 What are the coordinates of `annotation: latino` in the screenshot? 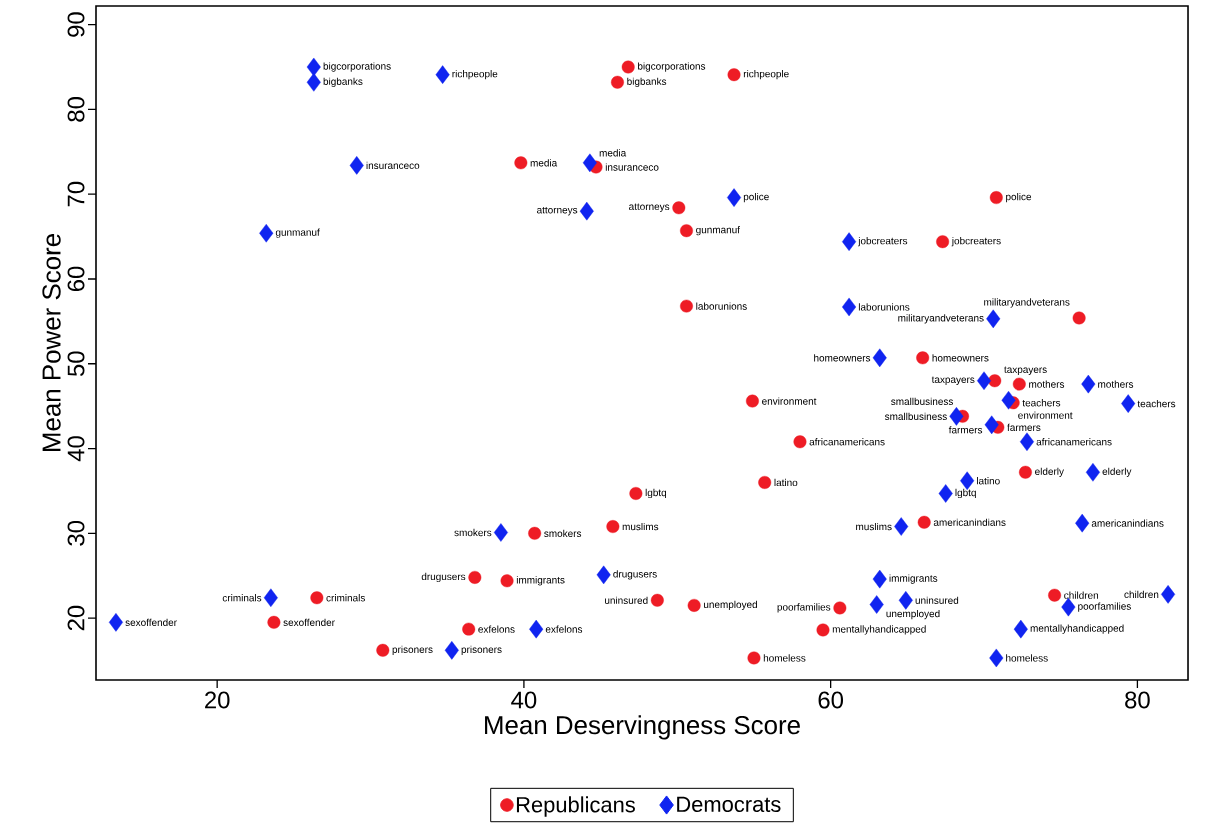 It's located at (786, 482).